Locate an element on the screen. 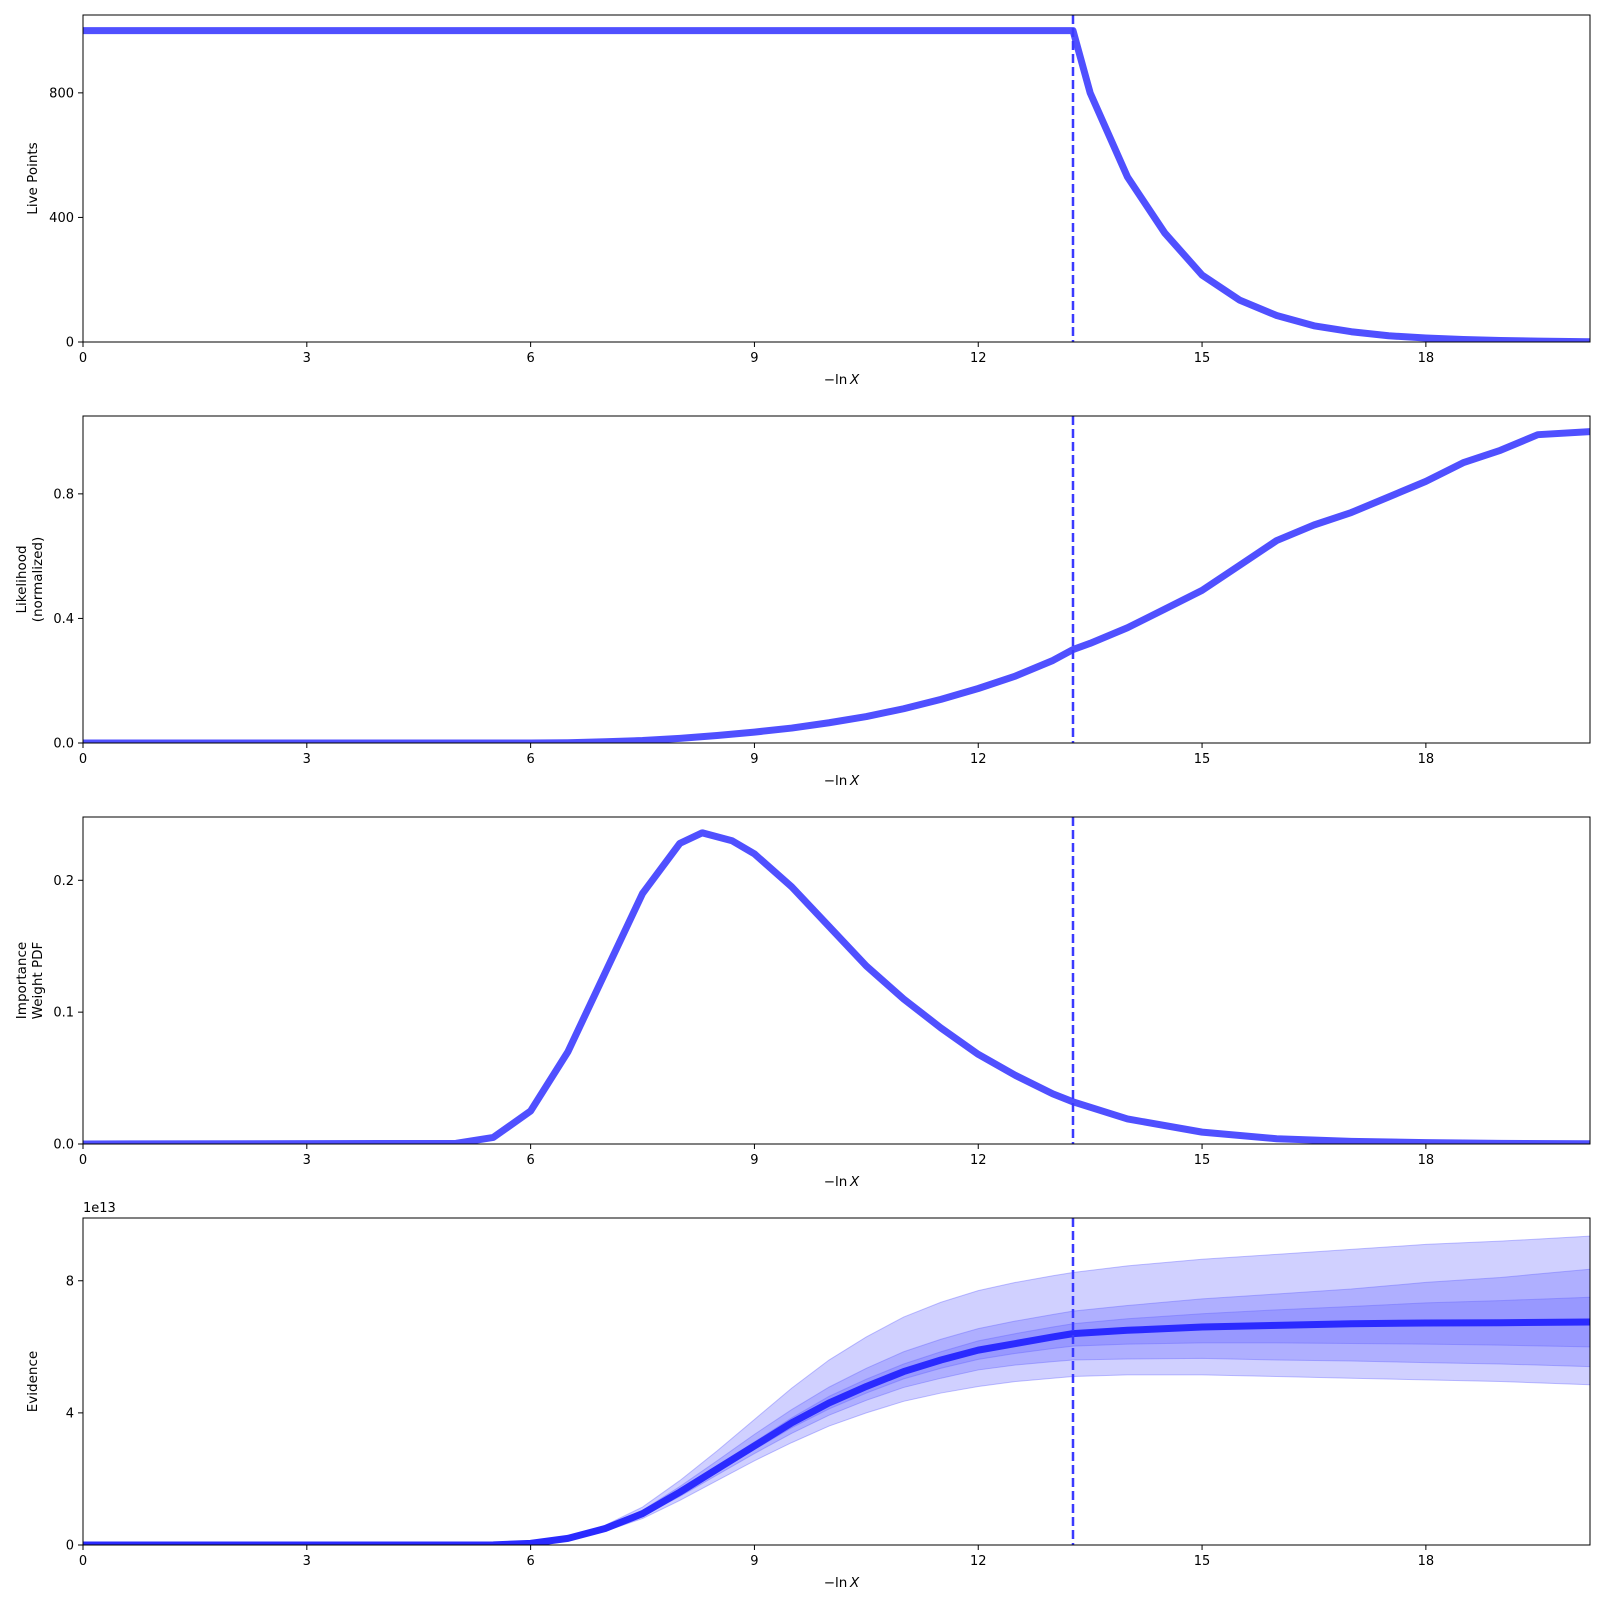  y-axis-label: ImportanceWeight PDF is located at coordinates (30, 981).